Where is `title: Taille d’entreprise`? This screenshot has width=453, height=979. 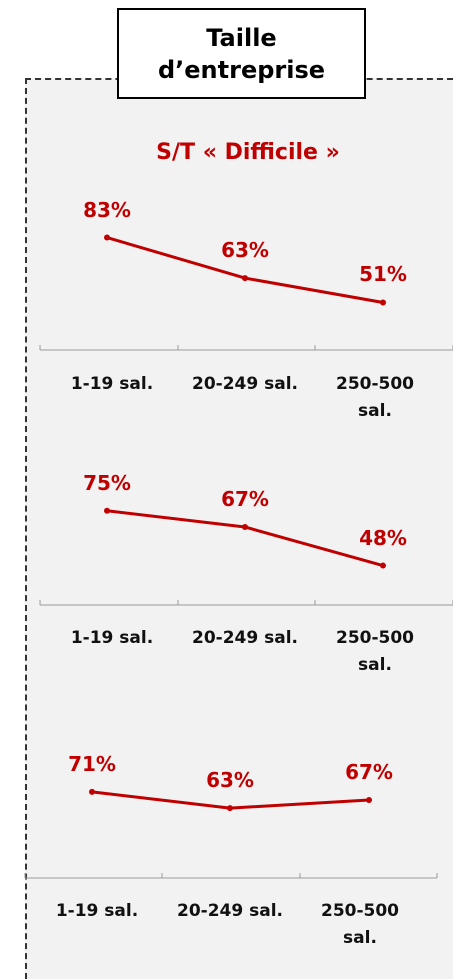 title: Taille d’entreprise is located at coordinates (241, 53).